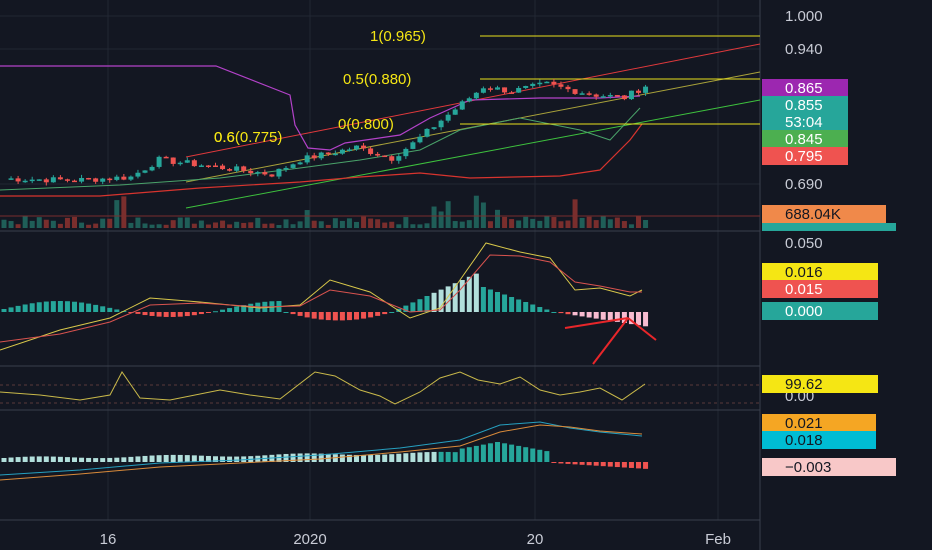  What do you see at coordinates (804, 243) in the screenshot?
I see `macd-axis-tick: 0.050` at bounding box center [804, 243].